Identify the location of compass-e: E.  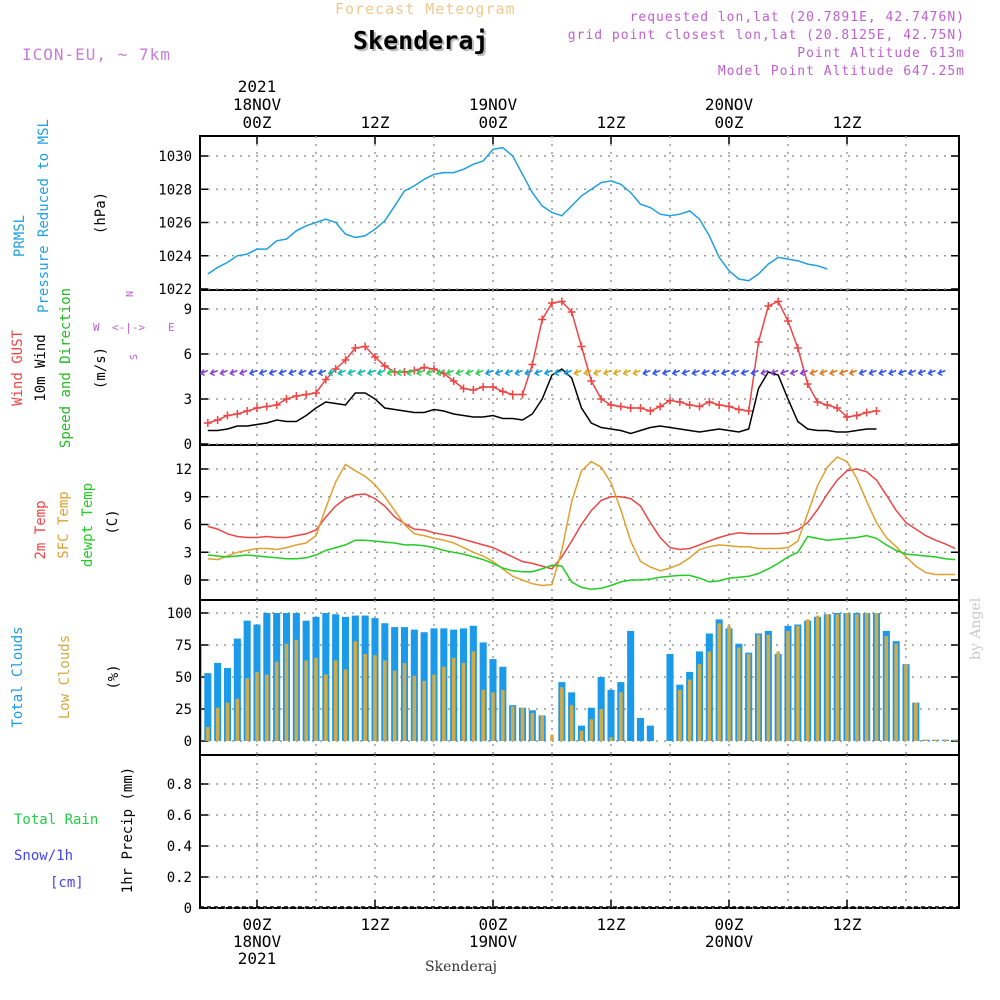
(171, 327).